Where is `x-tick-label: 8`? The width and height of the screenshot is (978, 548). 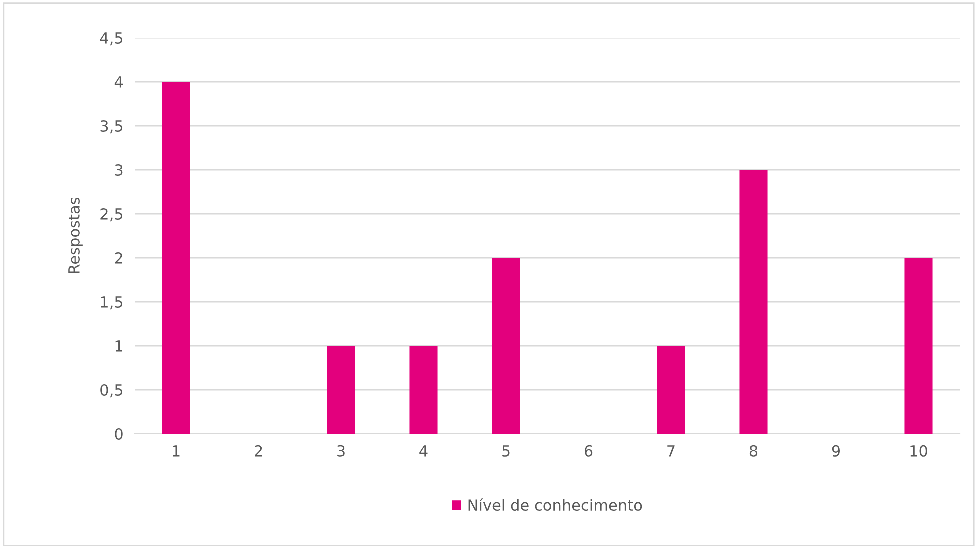 x-tick-label: 8 is located at coordinates (754, 451).